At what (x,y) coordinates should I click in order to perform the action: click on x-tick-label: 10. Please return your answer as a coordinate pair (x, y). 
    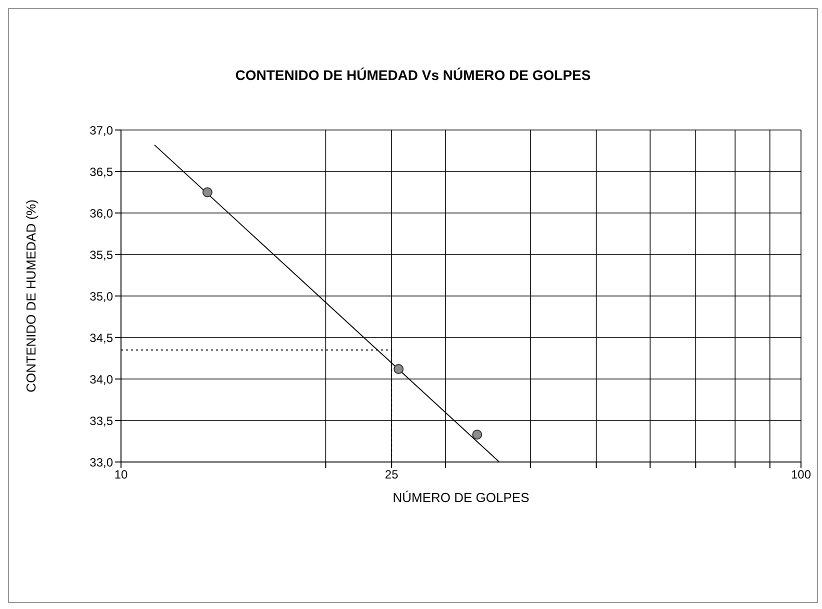
    Looking at the image, I should click on (121, 475).